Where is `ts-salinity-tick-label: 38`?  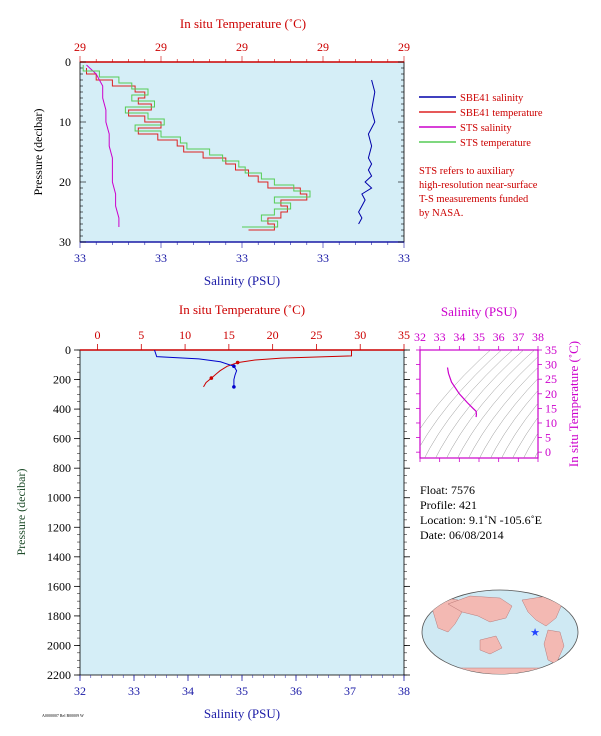
ts-salinity-tick-label: 38 is located at coordinates (538, 337).